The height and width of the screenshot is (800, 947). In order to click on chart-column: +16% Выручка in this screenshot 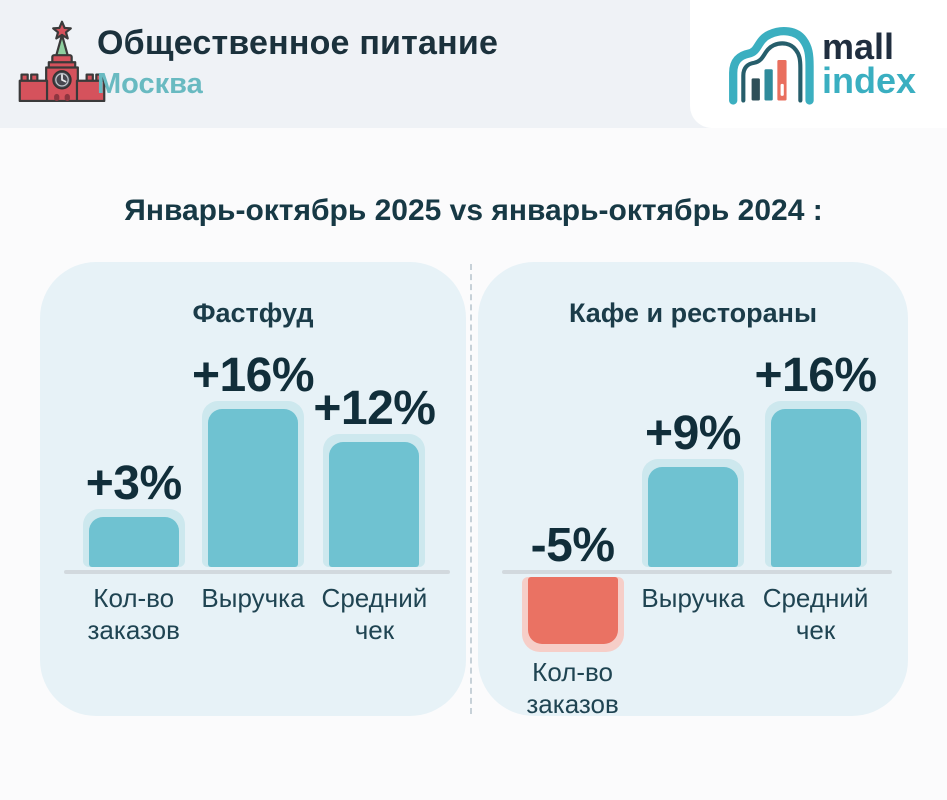, I will do `click(253, 489)`.